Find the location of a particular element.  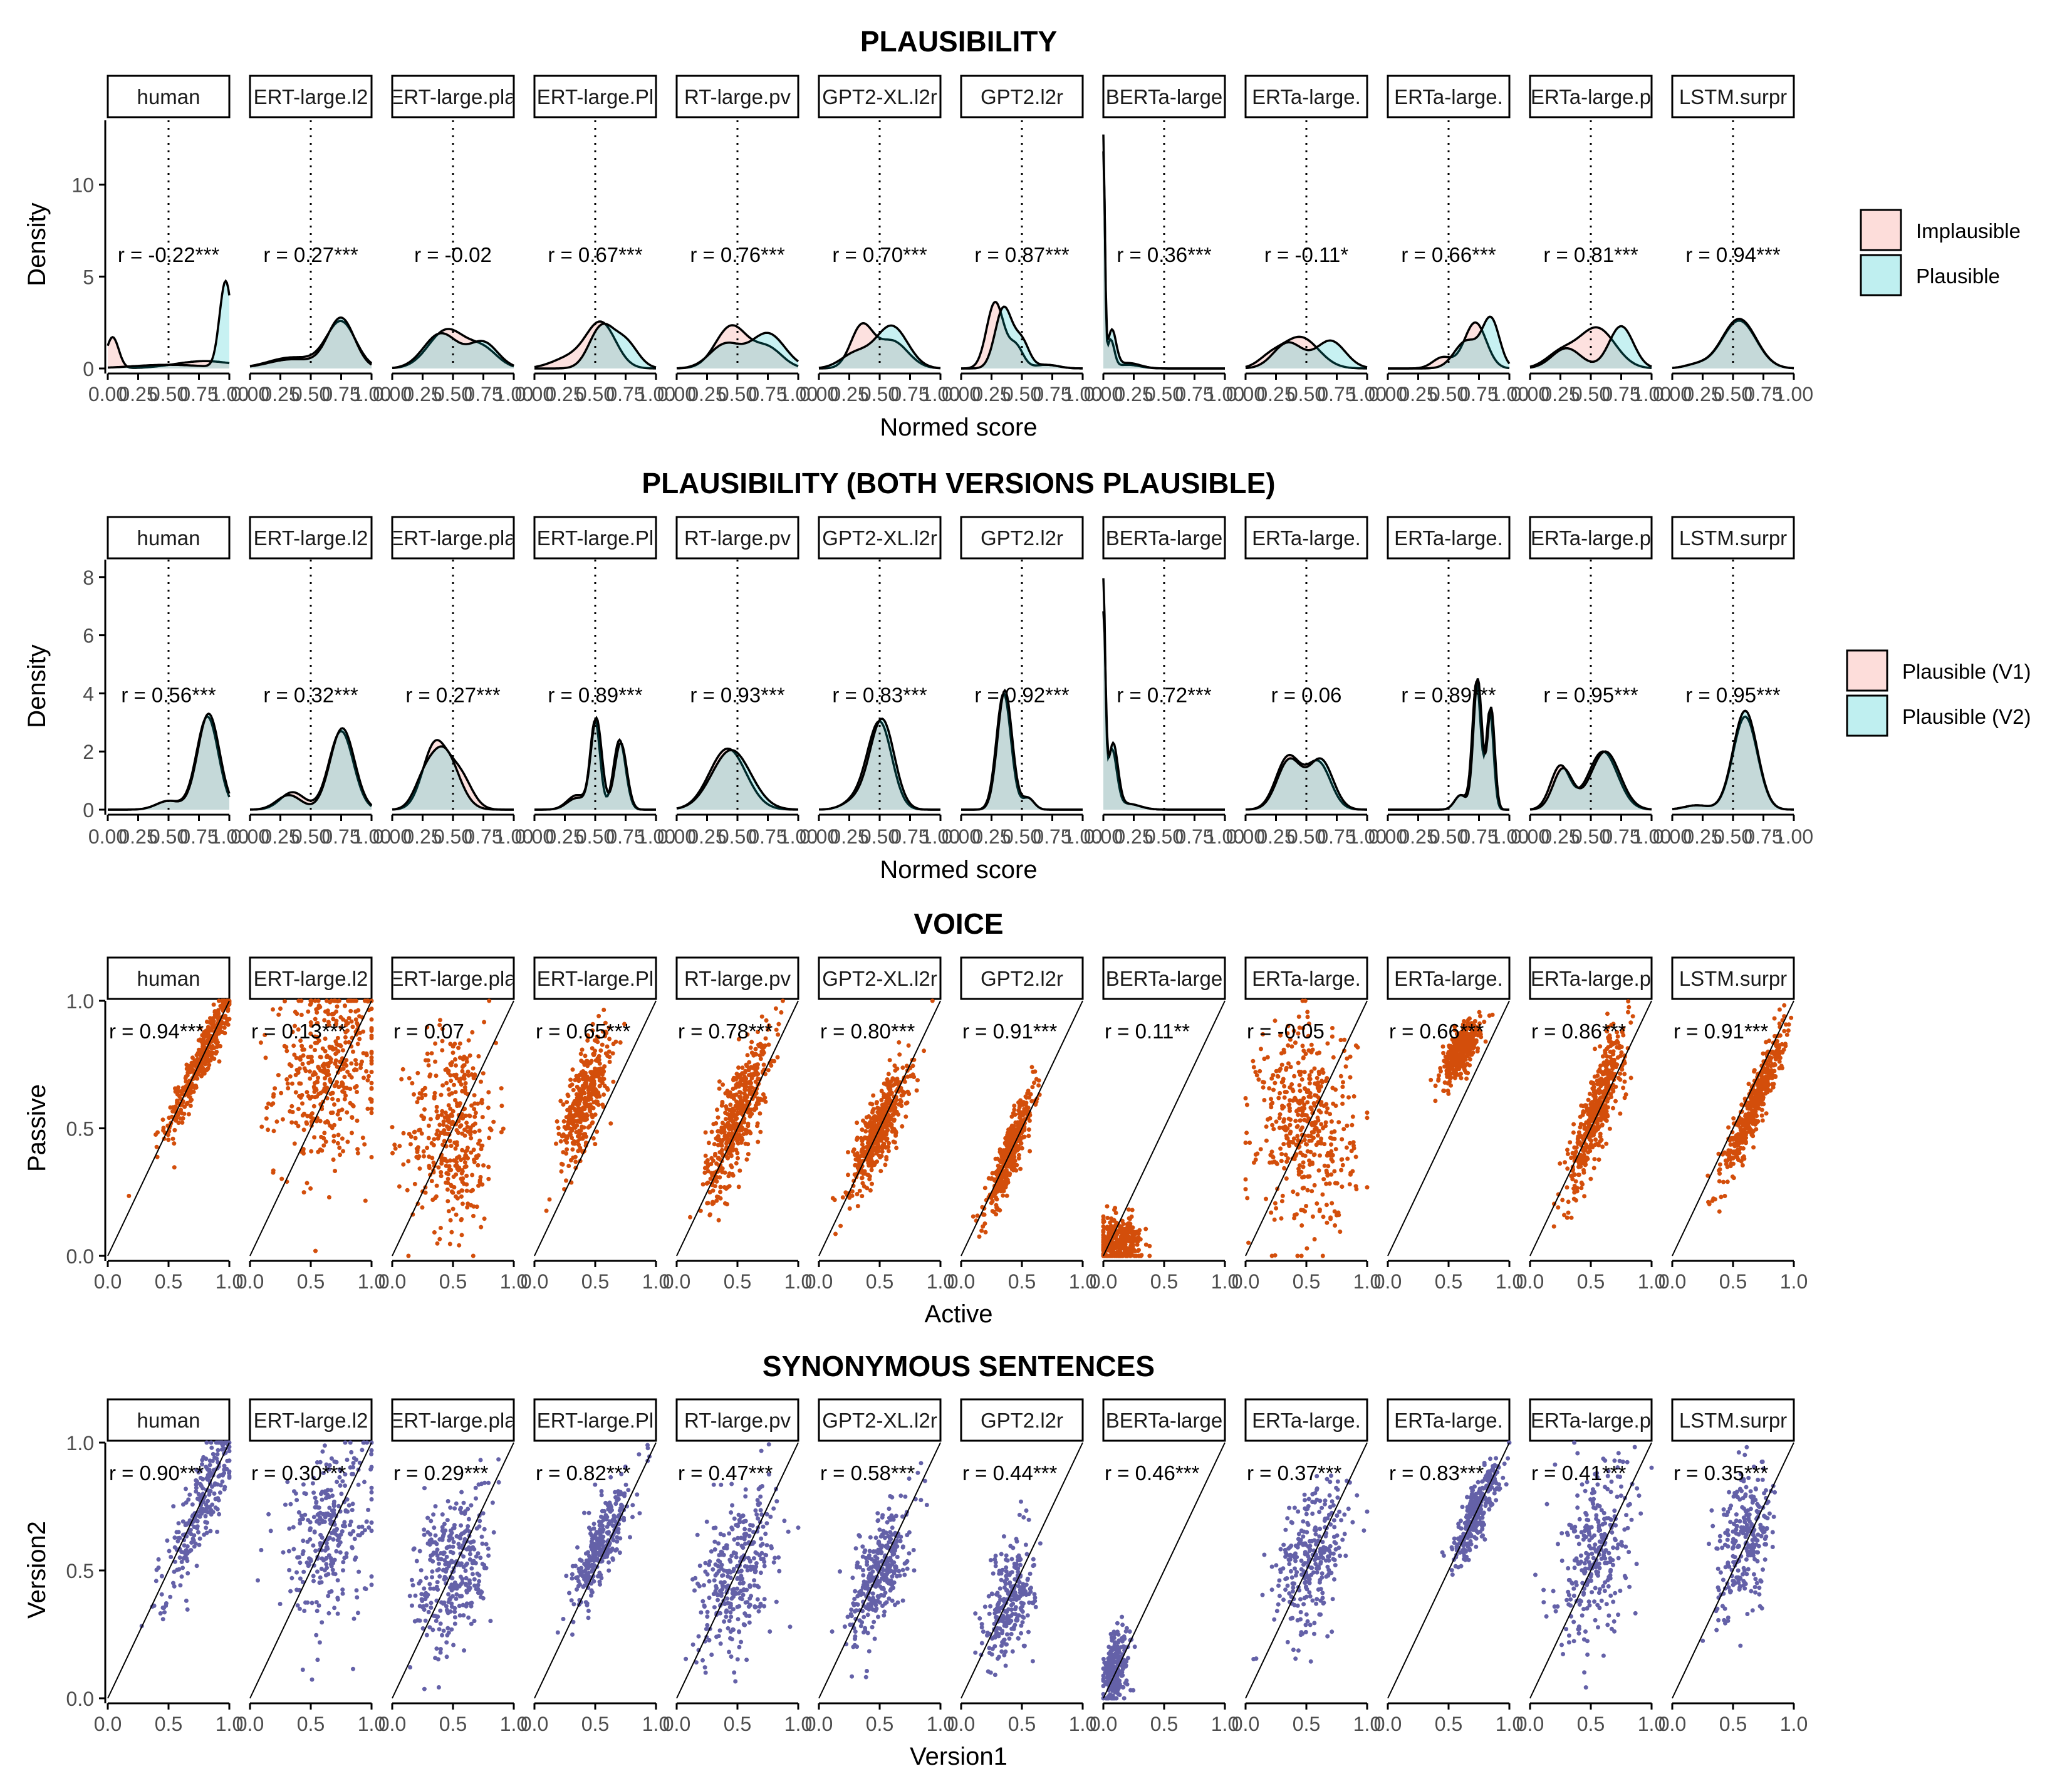

density-line-plausible-v1- is located at coordinates (1590, 780).